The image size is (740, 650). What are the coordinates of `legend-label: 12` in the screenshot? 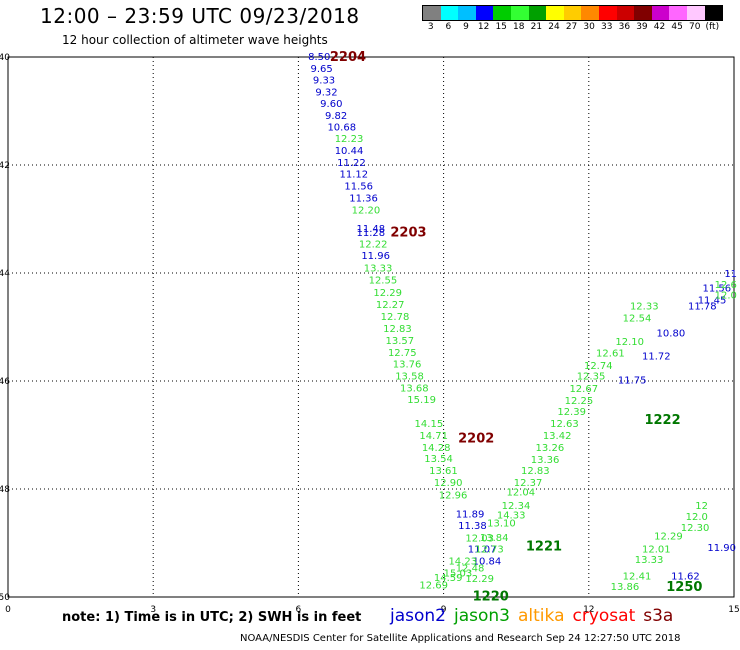 It's located at (483, 27).